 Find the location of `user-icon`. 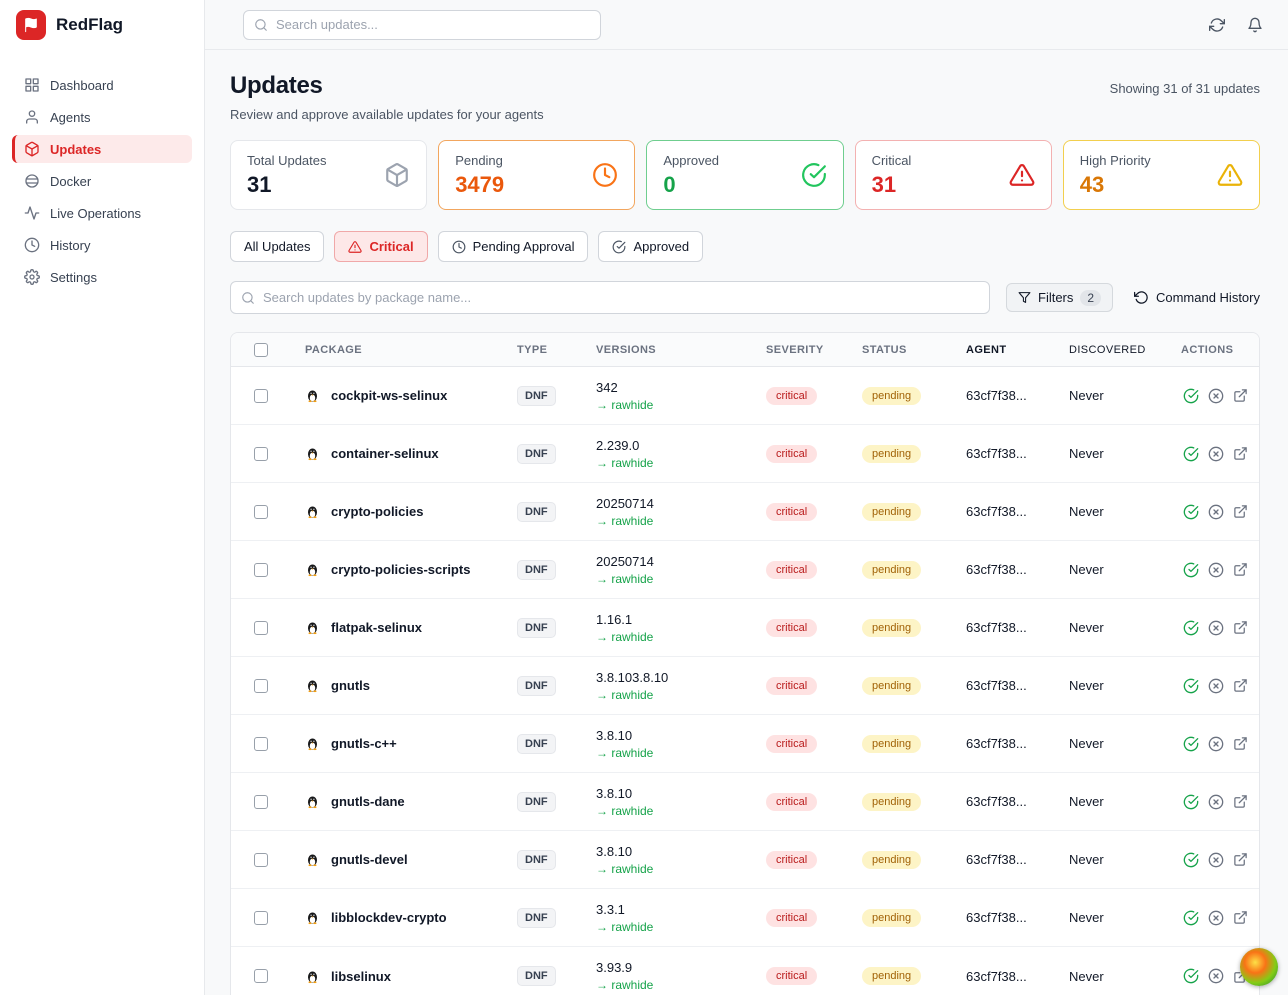

user-icon is located at coordinates (32, 117).